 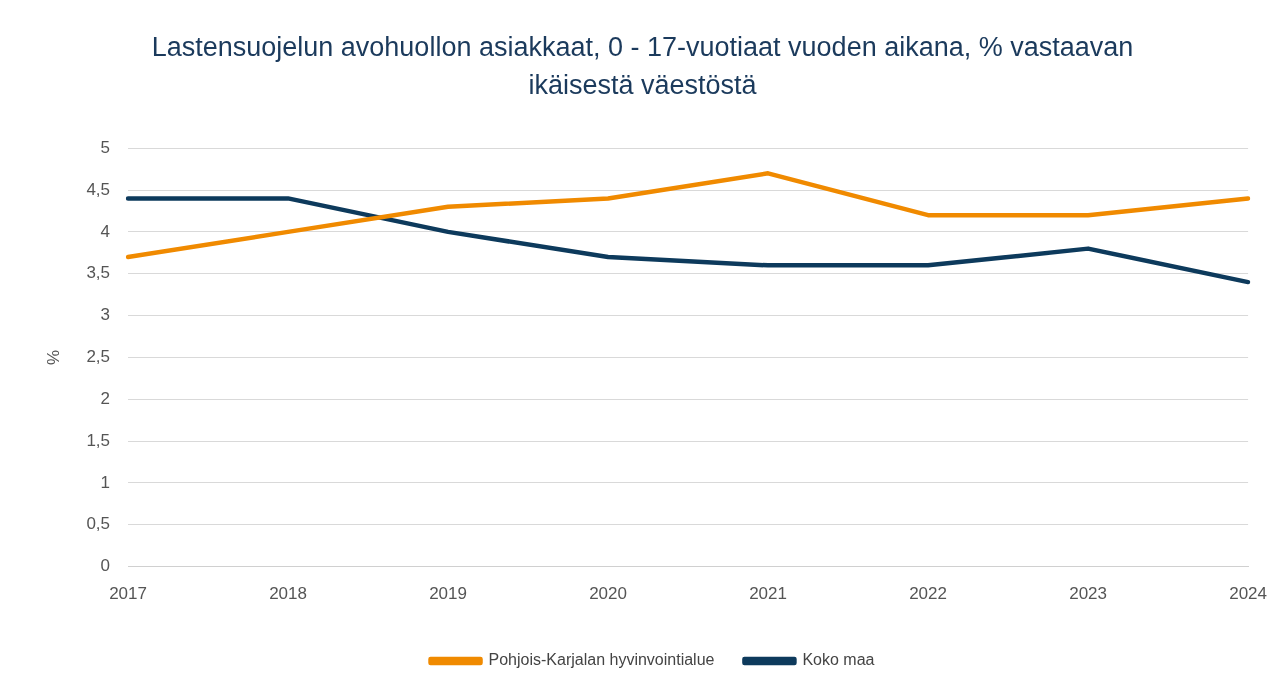 I want to click on y-tick-label: 5, so click(x=105, y=147).